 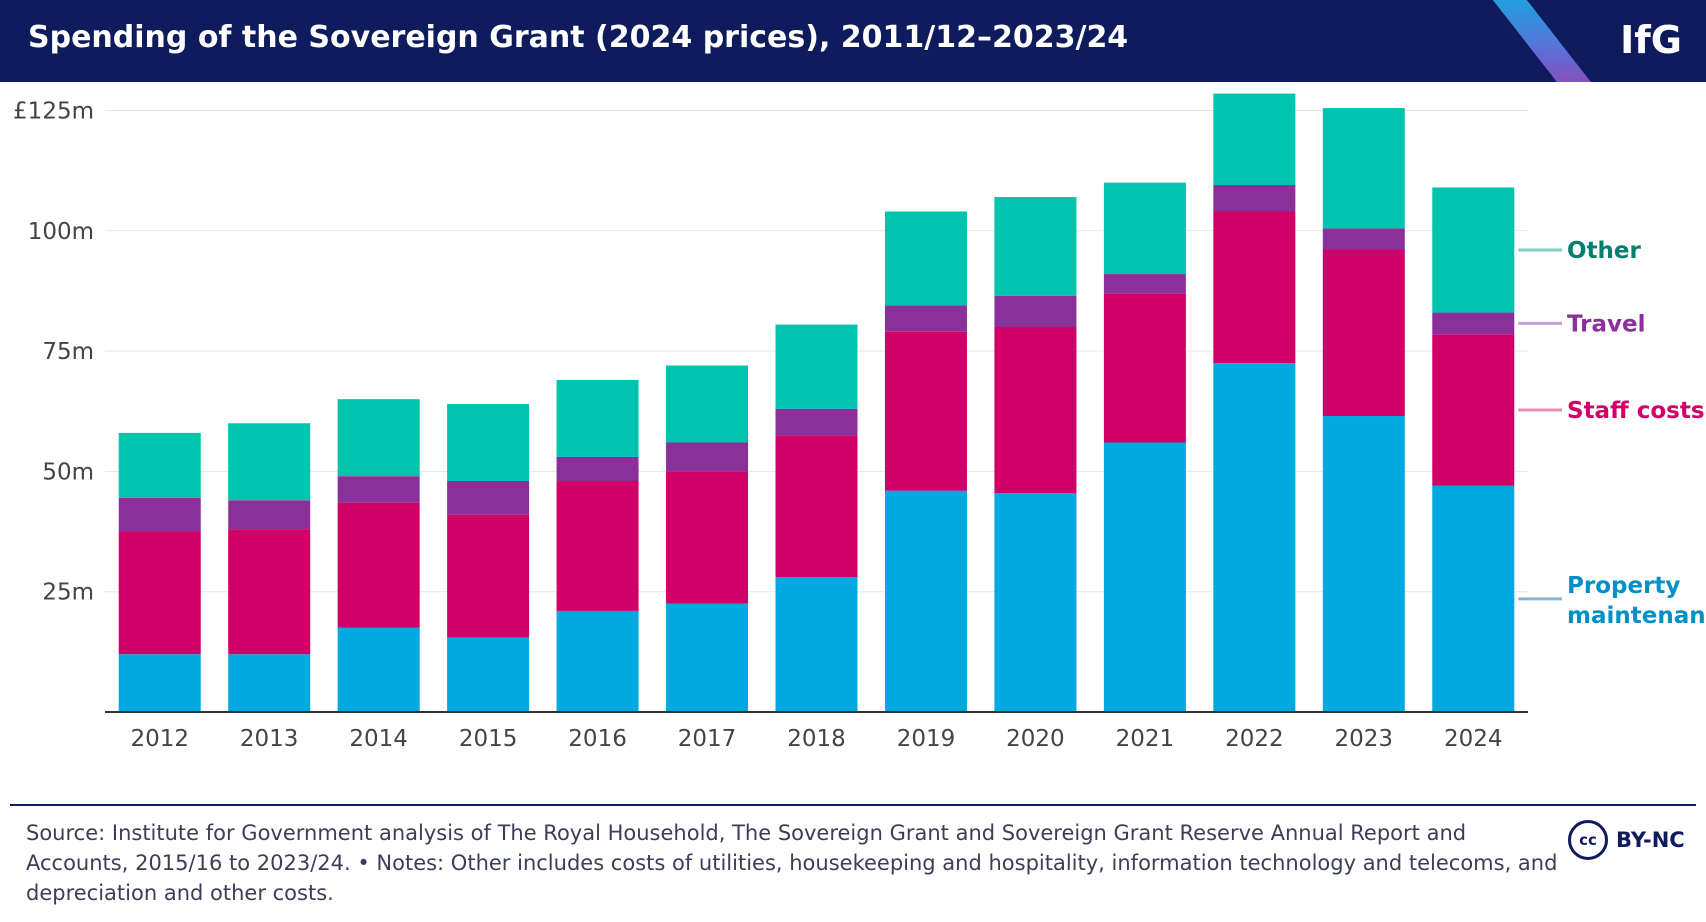 I want to click on x-tick-label: 2017, so click(x=707, y=739).